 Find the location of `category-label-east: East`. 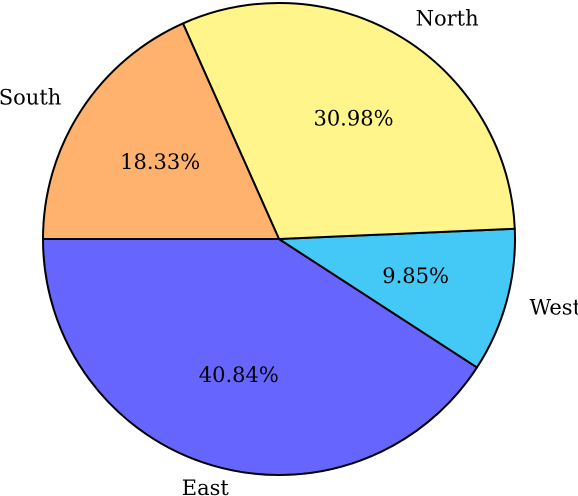

category-label-east: East is located at coordinates (206, 486).